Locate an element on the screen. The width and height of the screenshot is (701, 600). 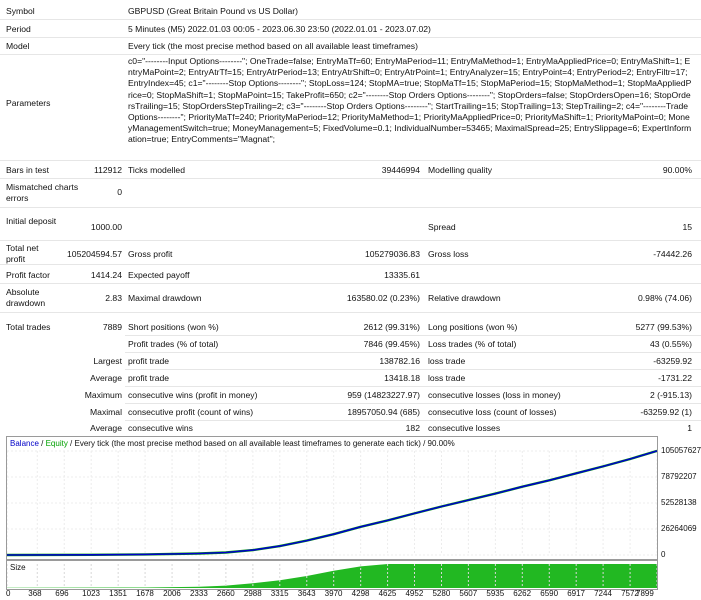
maximum-label: Maximum is located at coordinates (103, 395).